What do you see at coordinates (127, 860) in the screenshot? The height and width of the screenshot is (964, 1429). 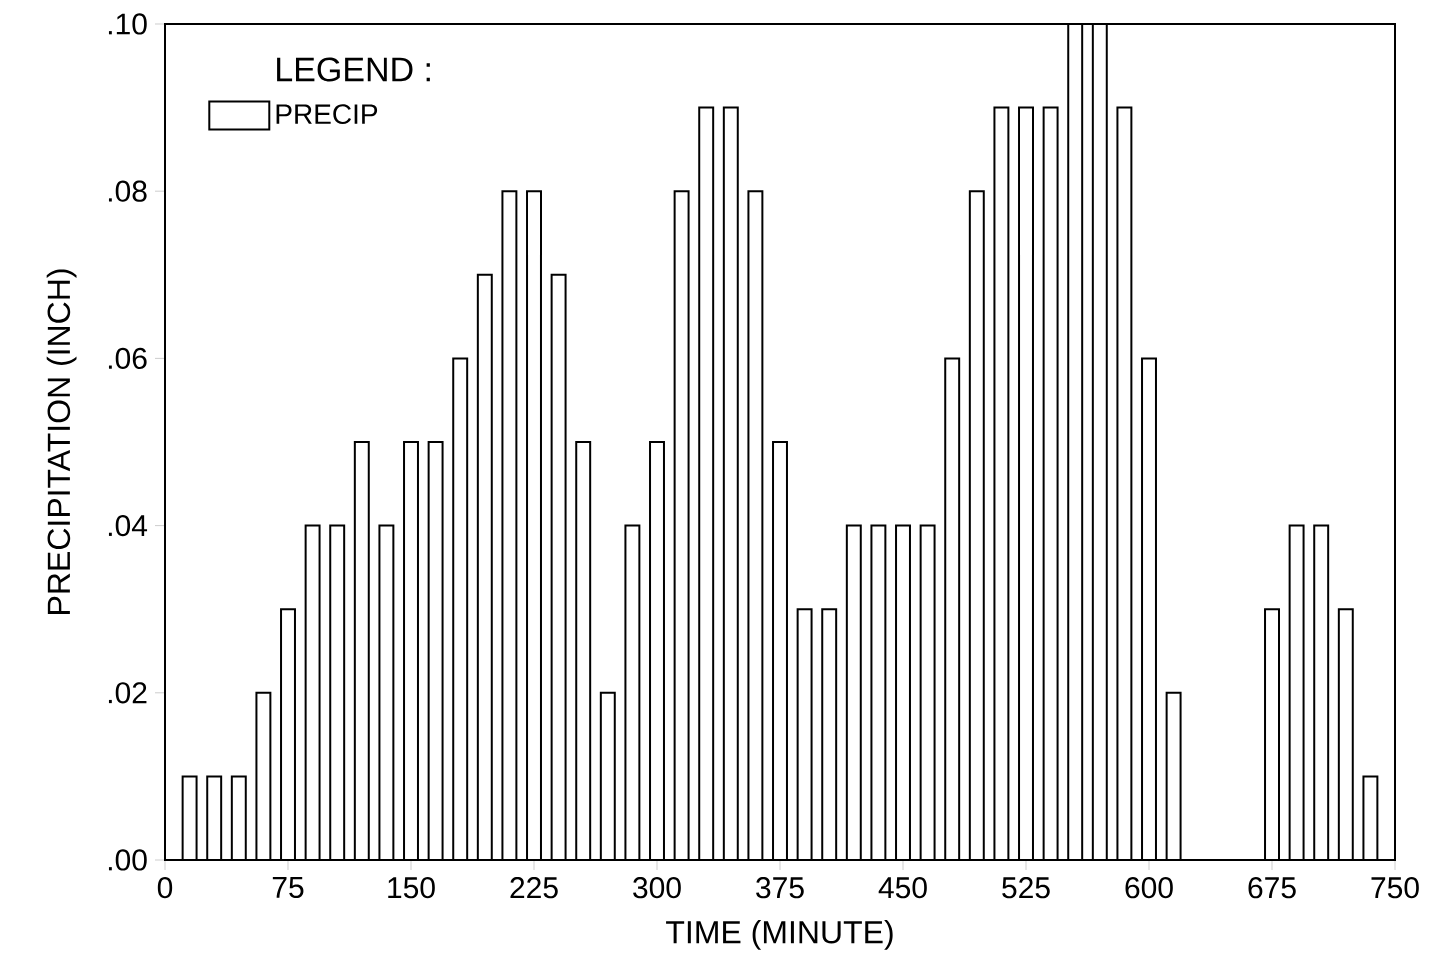 I see `y-tick-label: .00` at bounding box center [127, 860].